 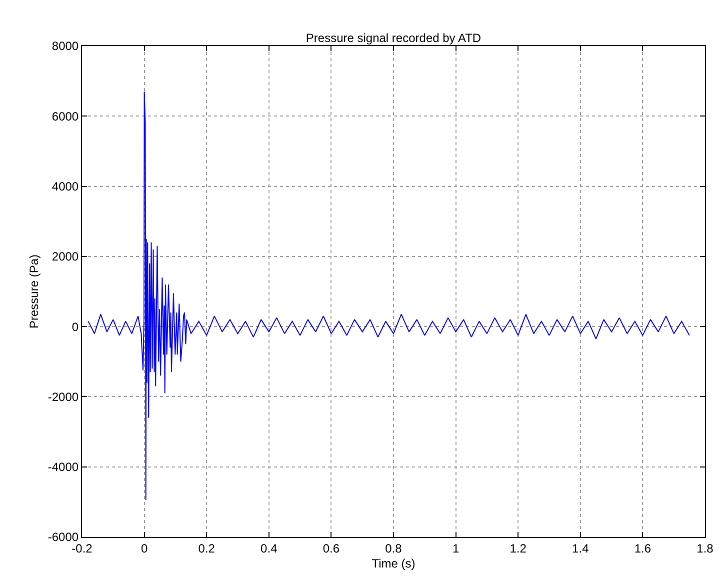 What do you see at coordinates (144, 548) in the screenshot?
I see `x-tick-label: 0` at bounding box center [144, 548].